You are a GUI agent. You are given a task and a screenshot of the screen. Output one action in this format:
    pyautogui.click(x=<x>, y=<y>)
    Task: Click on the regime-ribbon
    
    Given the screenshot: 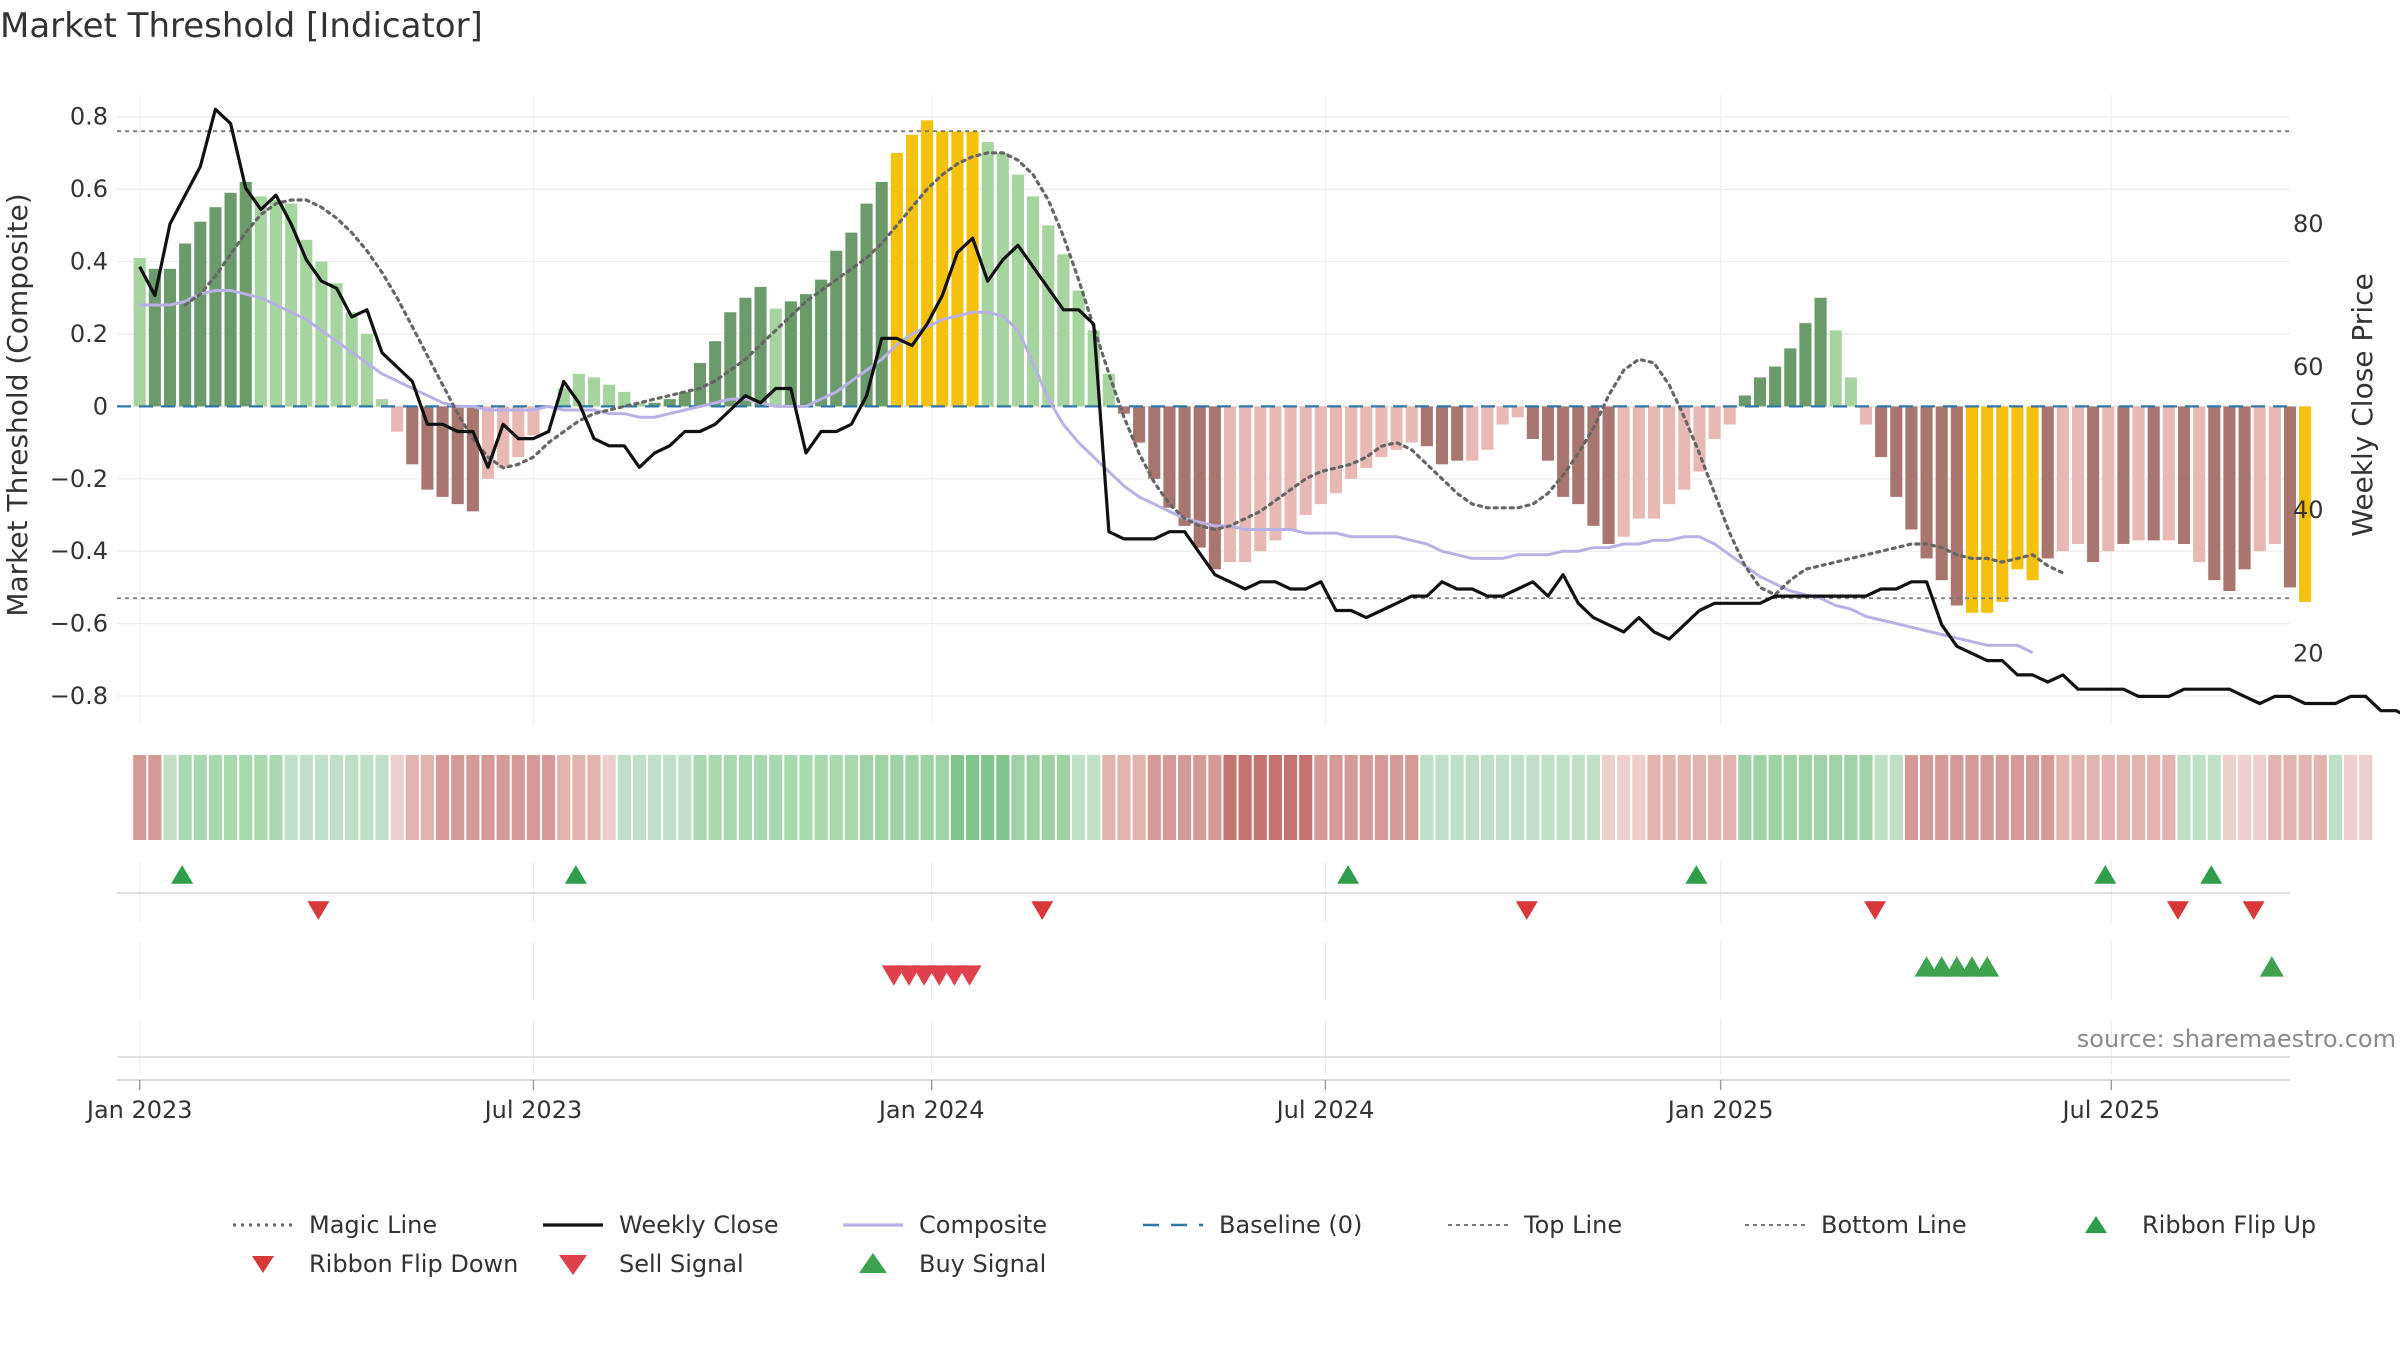 What is the action you would take?
    pyautogui.click(x=1253, y=797)
    